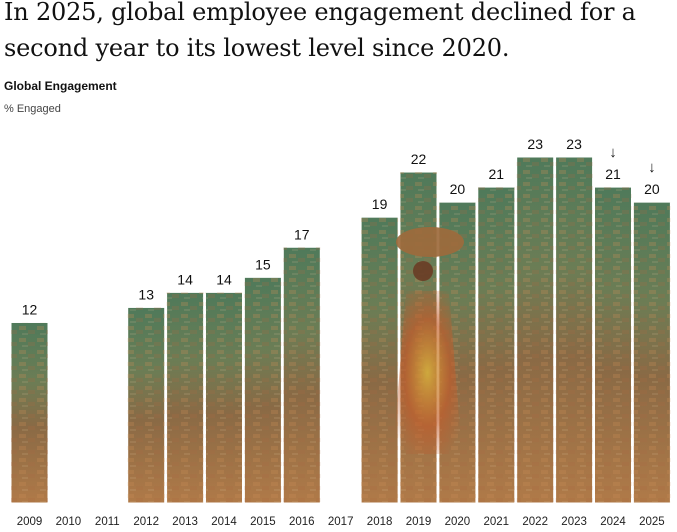 This screenshot has height=532, width=677. Describe the element at coordinates (496, 345) in the screenshot. I see `bar-texture-2021` at that location.